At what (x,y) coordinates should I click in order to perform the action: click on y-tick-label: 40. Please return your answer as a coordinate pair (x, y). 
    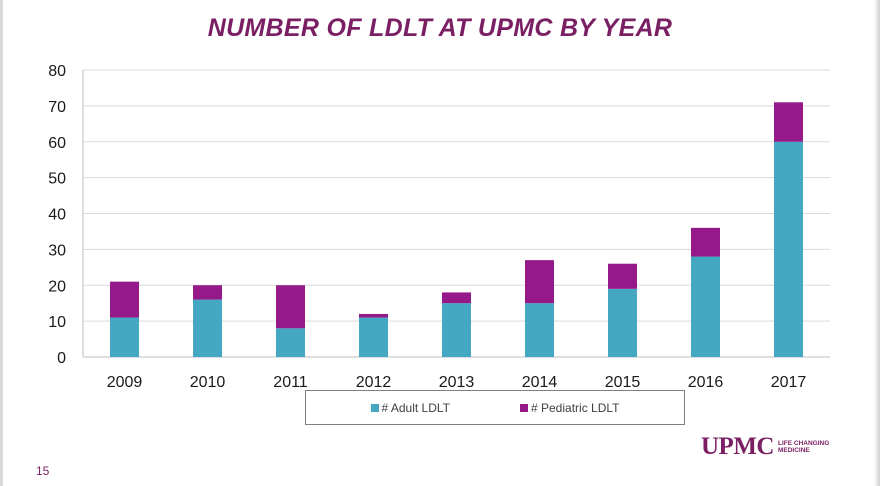
    Looking at the image, I should click on (57, 215).